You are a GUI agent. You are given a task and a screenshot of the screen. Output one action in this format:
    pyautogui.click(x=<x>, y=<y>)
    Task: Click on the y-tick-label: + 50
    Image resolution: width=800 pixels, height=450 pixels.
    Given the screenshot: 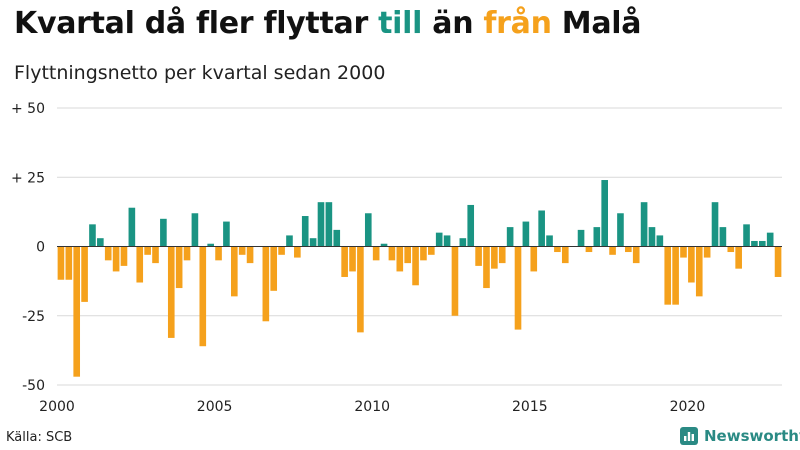 What is the action you would take?
    pyautogui.click(x=28, y=109)
    